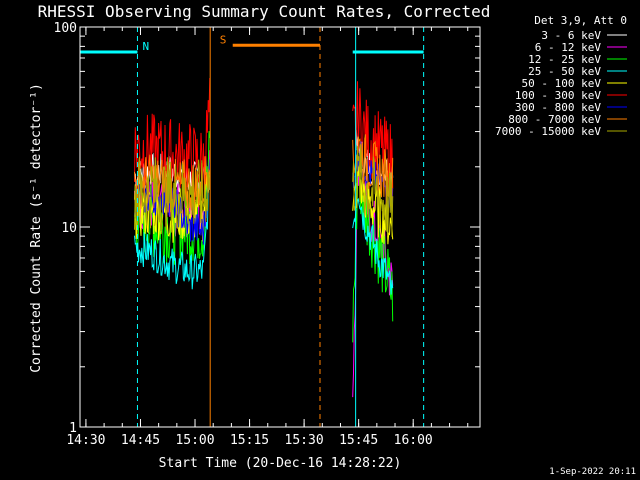  I want to click on y-axis-label: Corrected Count Rate (s⁻¹ detector⁻¹), so click(36, 228).